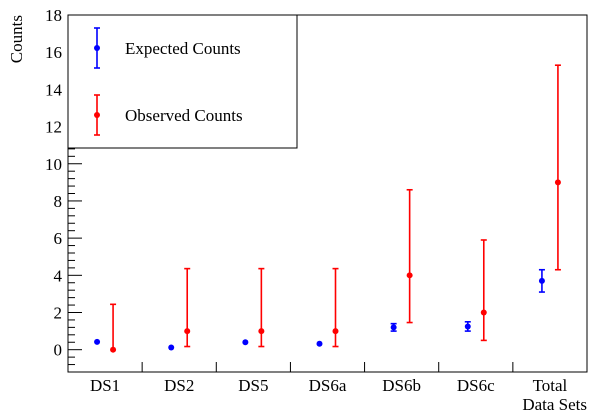  Describe the element at coordinates (550, 385) in the screenshot. I see `x-tick-label: Total` at that location.